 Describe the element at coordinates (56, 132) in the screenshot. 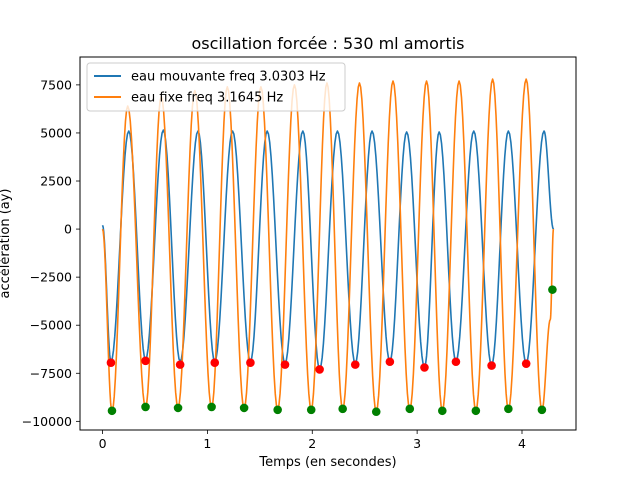

I see `y-tick-label: 5000` at that location.